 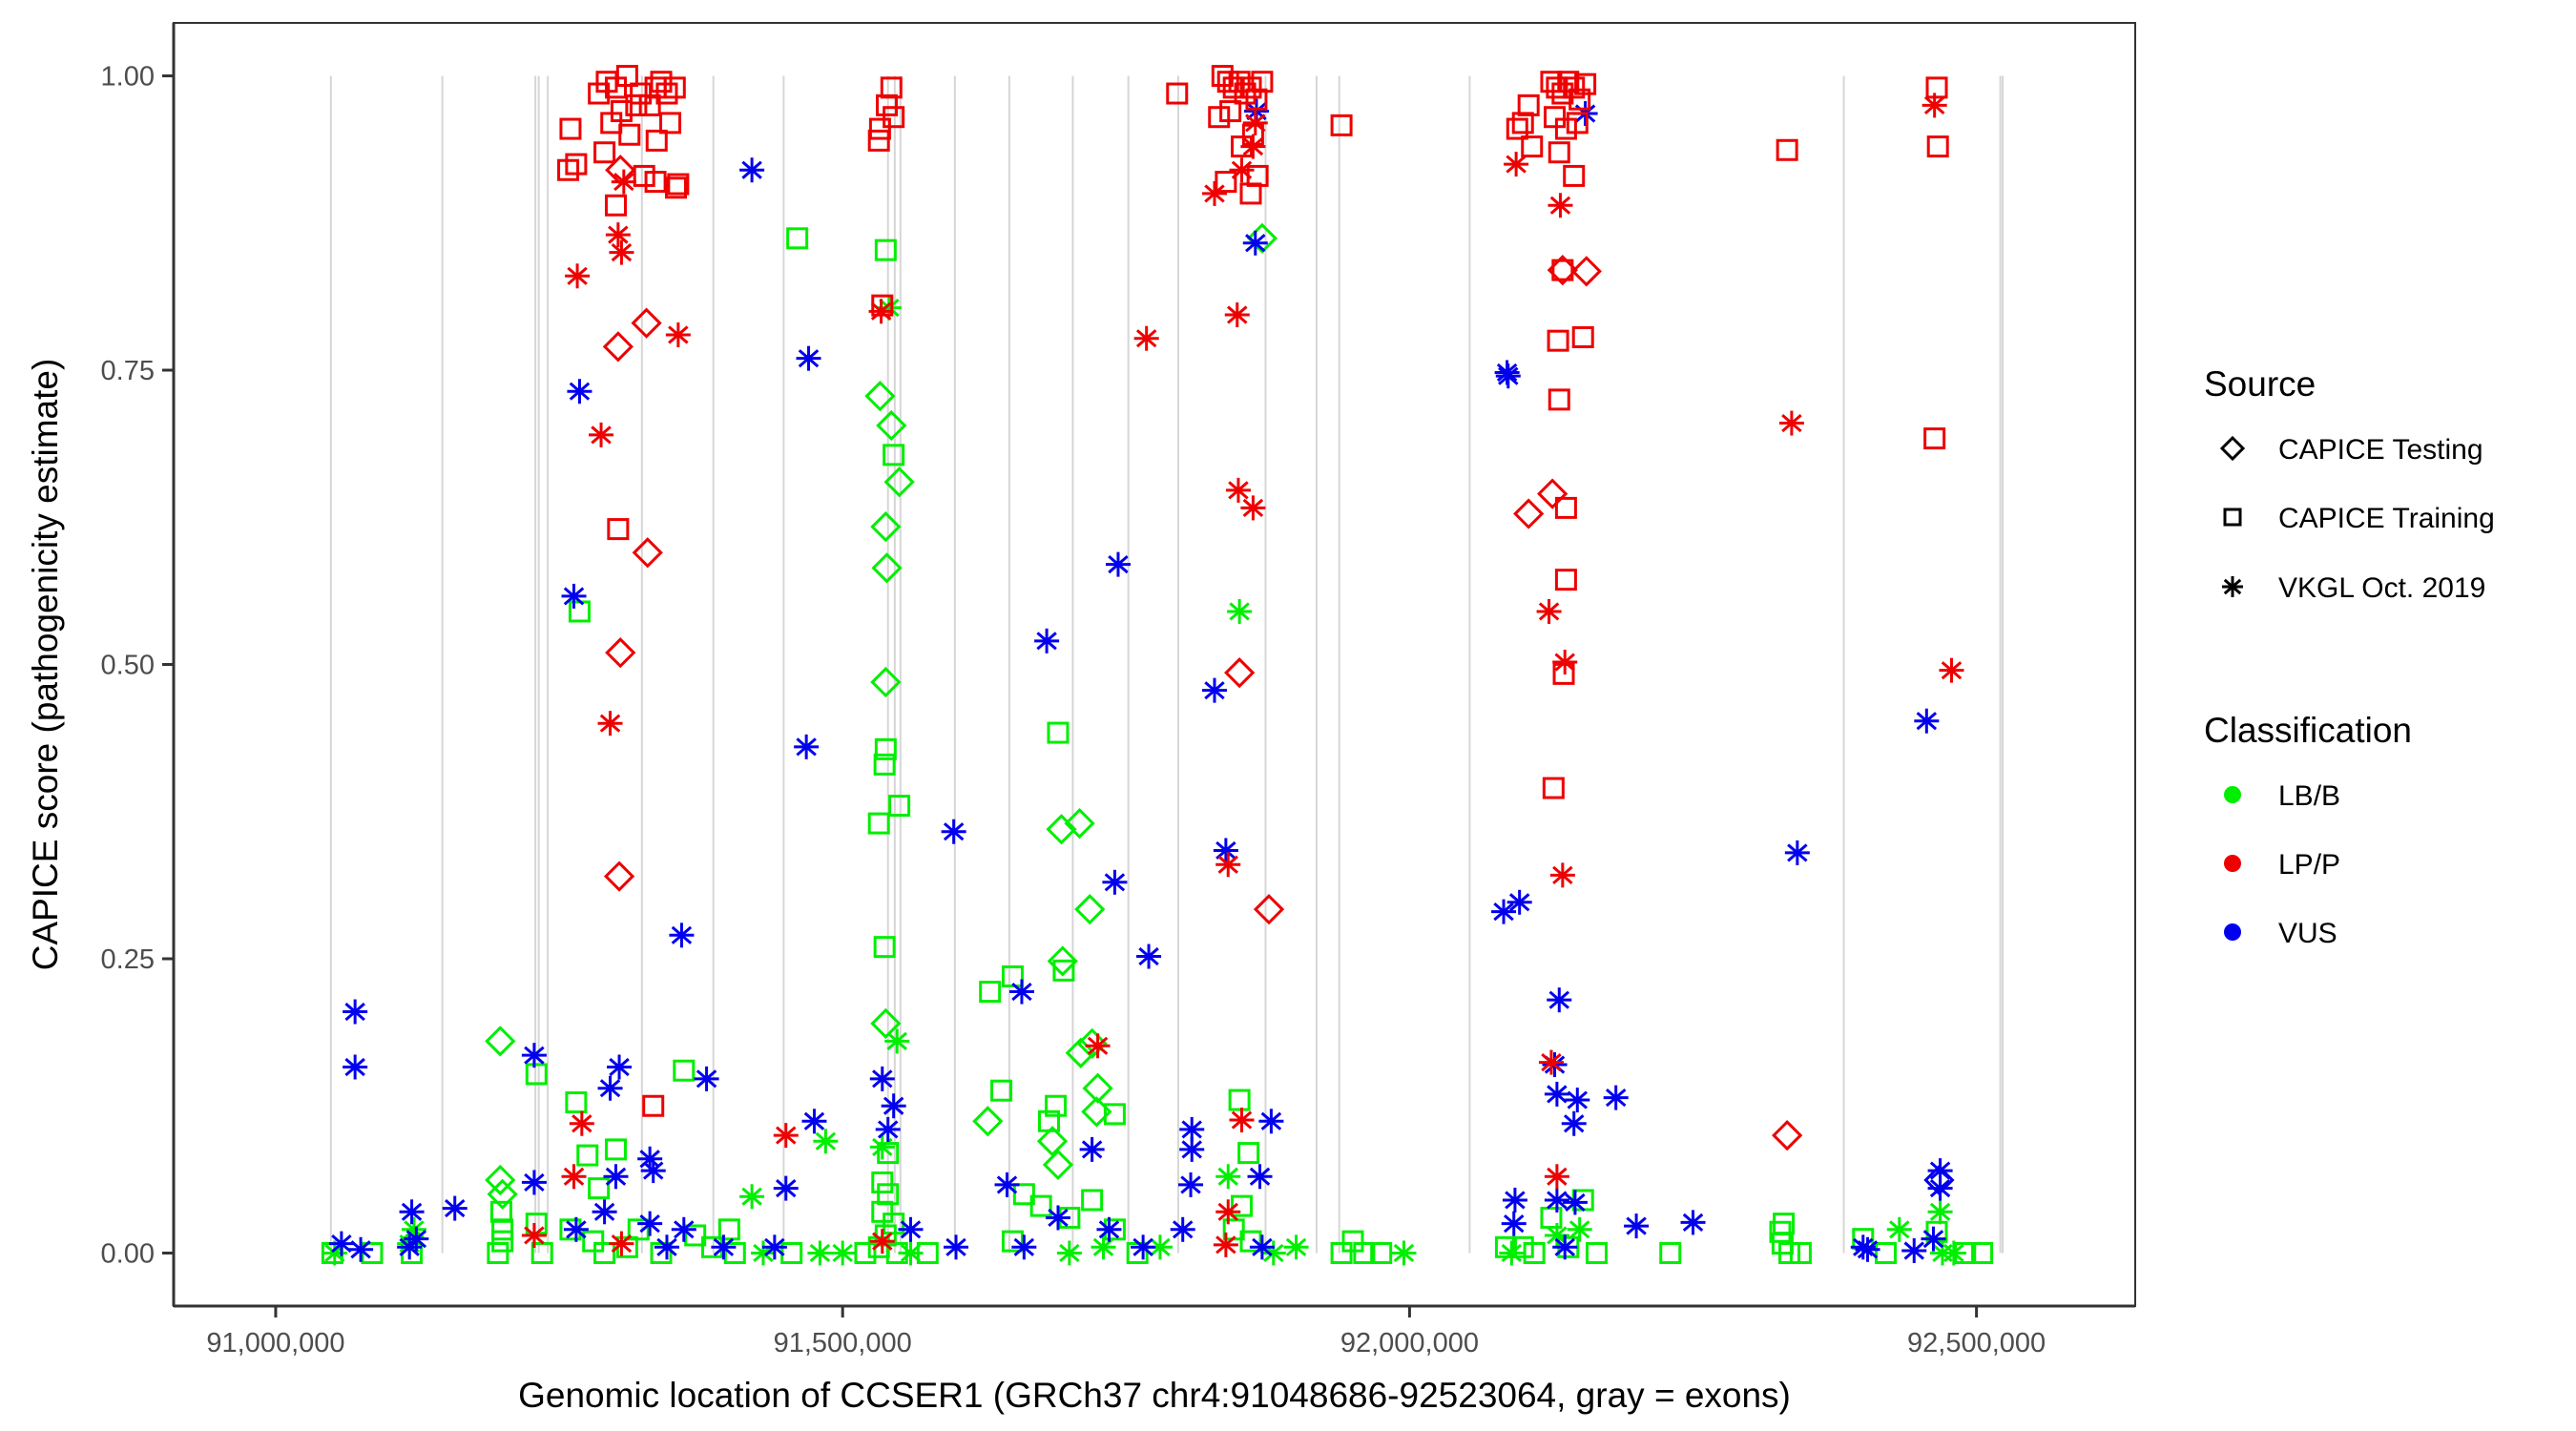 What do you see at coordinates (2309, 865) in the screenshot?
I see `legend-class-label: LP/P` at bounding box center [2309, 865].